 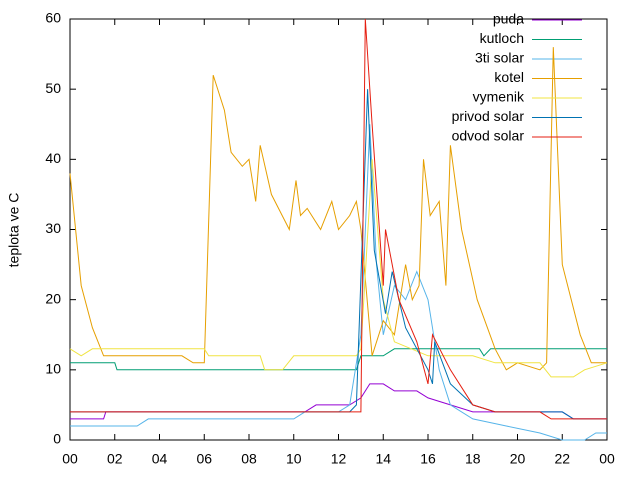 What do you see at coordinates (502, 38) in the screenshot?
I see `legend-label: kutloch` at bounding box center [502, 38].